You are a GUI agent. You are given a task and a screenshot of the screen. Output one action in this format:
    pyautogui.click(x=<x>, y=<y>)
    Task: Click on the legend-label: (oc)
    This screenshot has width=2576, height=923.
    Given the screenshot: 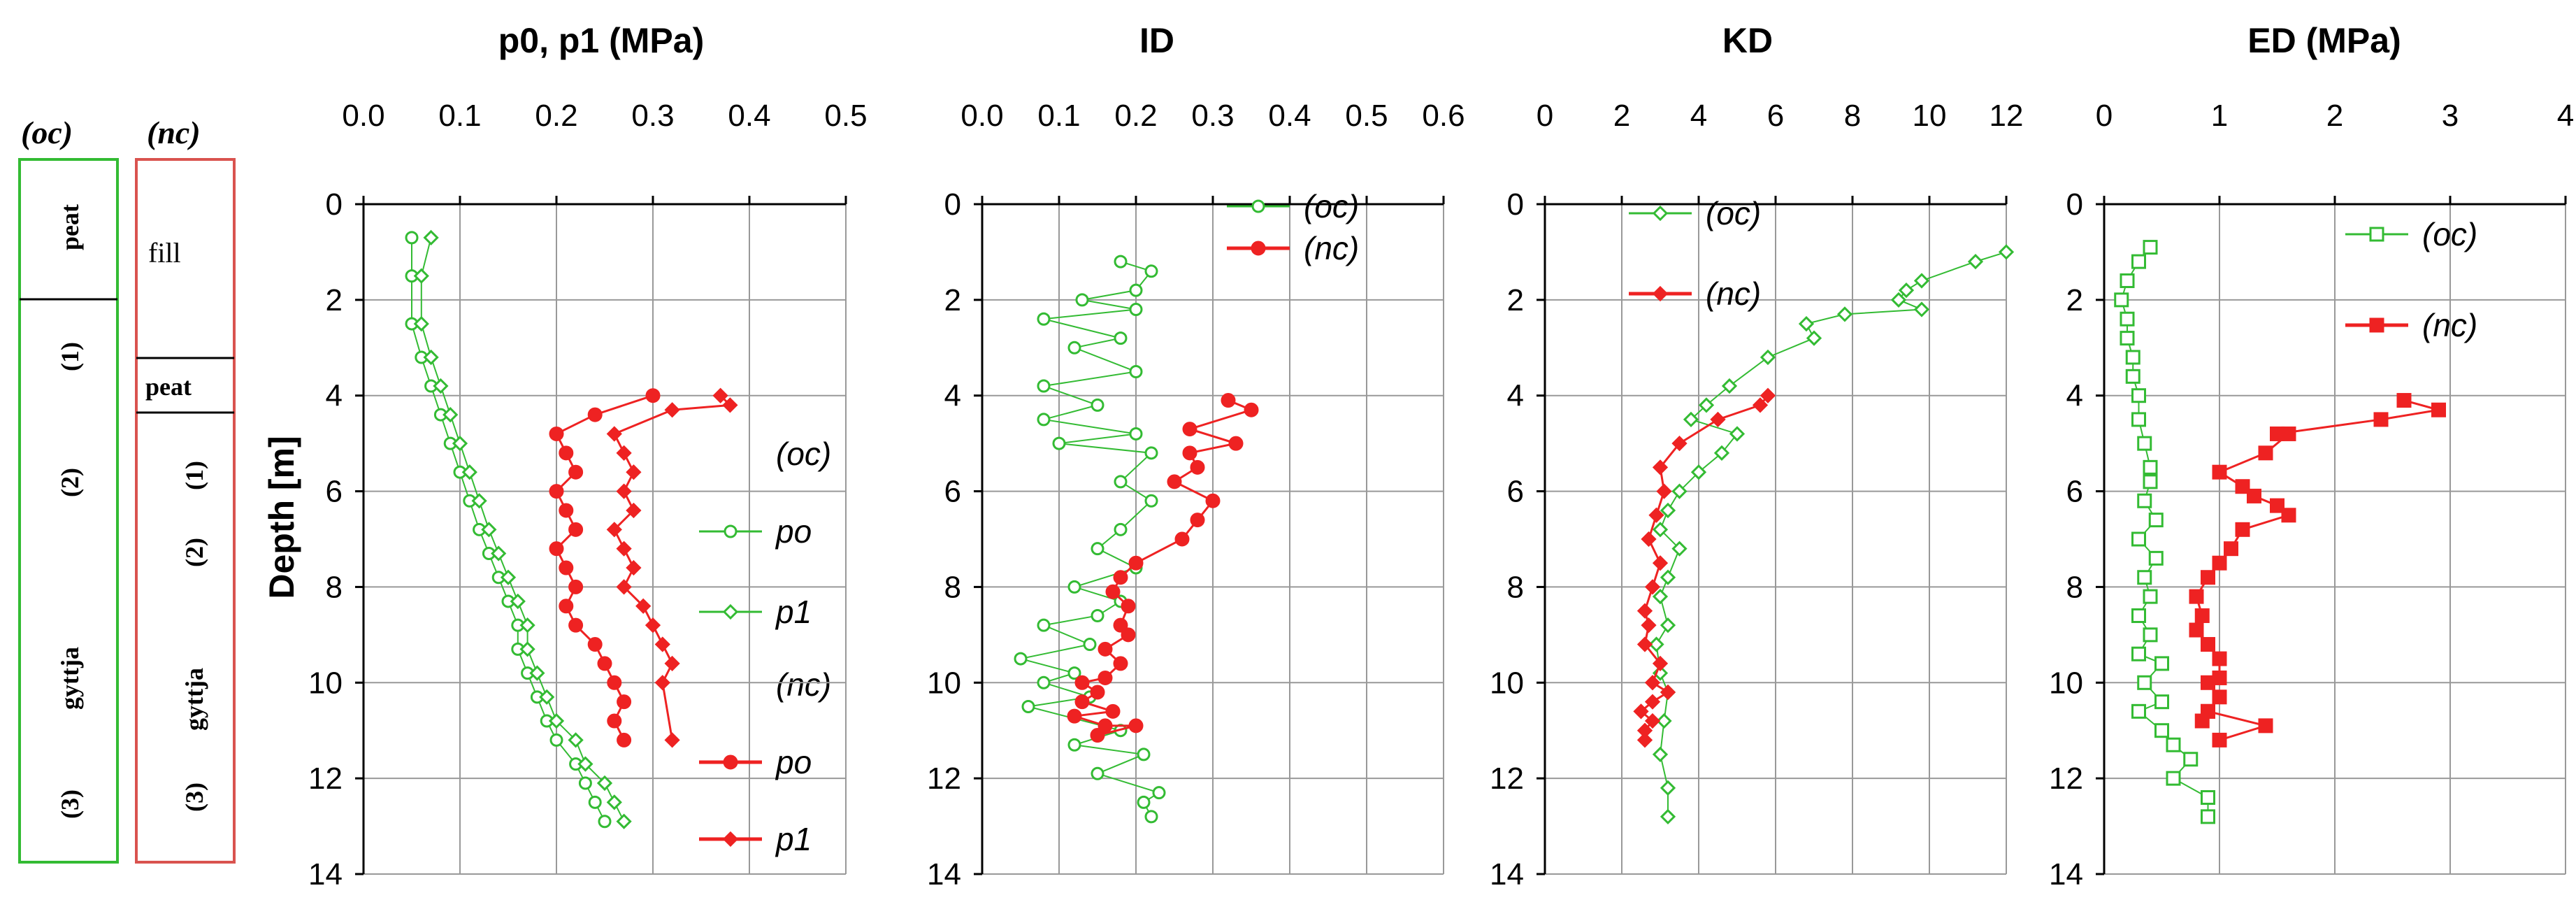 What is the action you would take?
    pyautogui.click(x=1331, y=206)
    